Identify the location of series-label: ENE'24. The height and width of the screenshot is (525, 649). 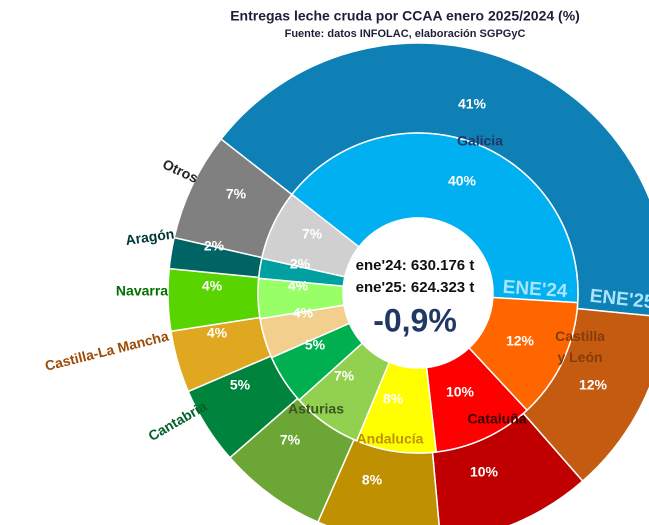
(535, 289).